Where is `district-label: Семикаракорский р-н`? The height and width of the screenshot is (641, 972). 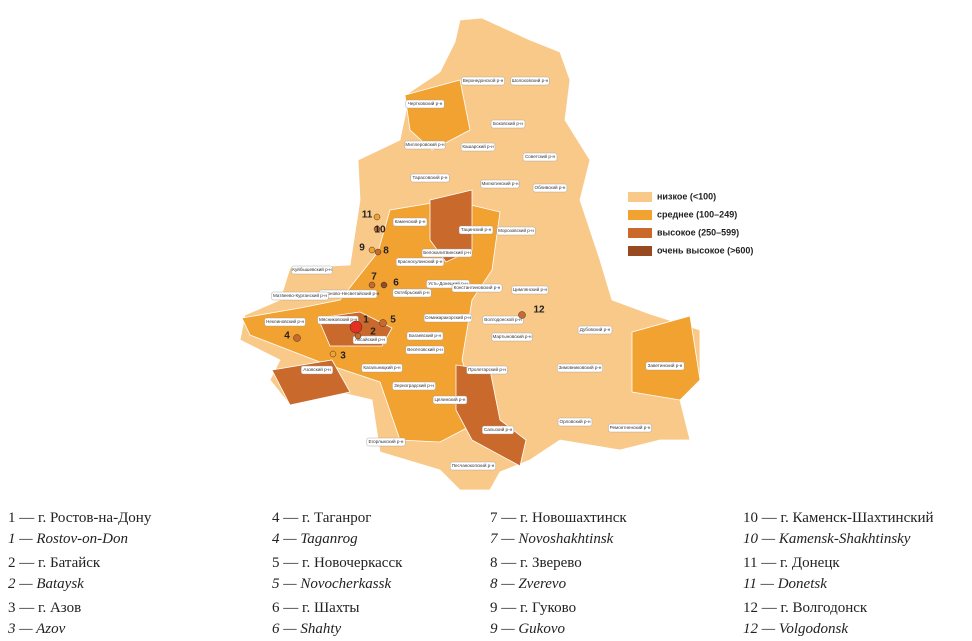
district-label: Семикаракорский р-н is located at coordinates (448, 317).